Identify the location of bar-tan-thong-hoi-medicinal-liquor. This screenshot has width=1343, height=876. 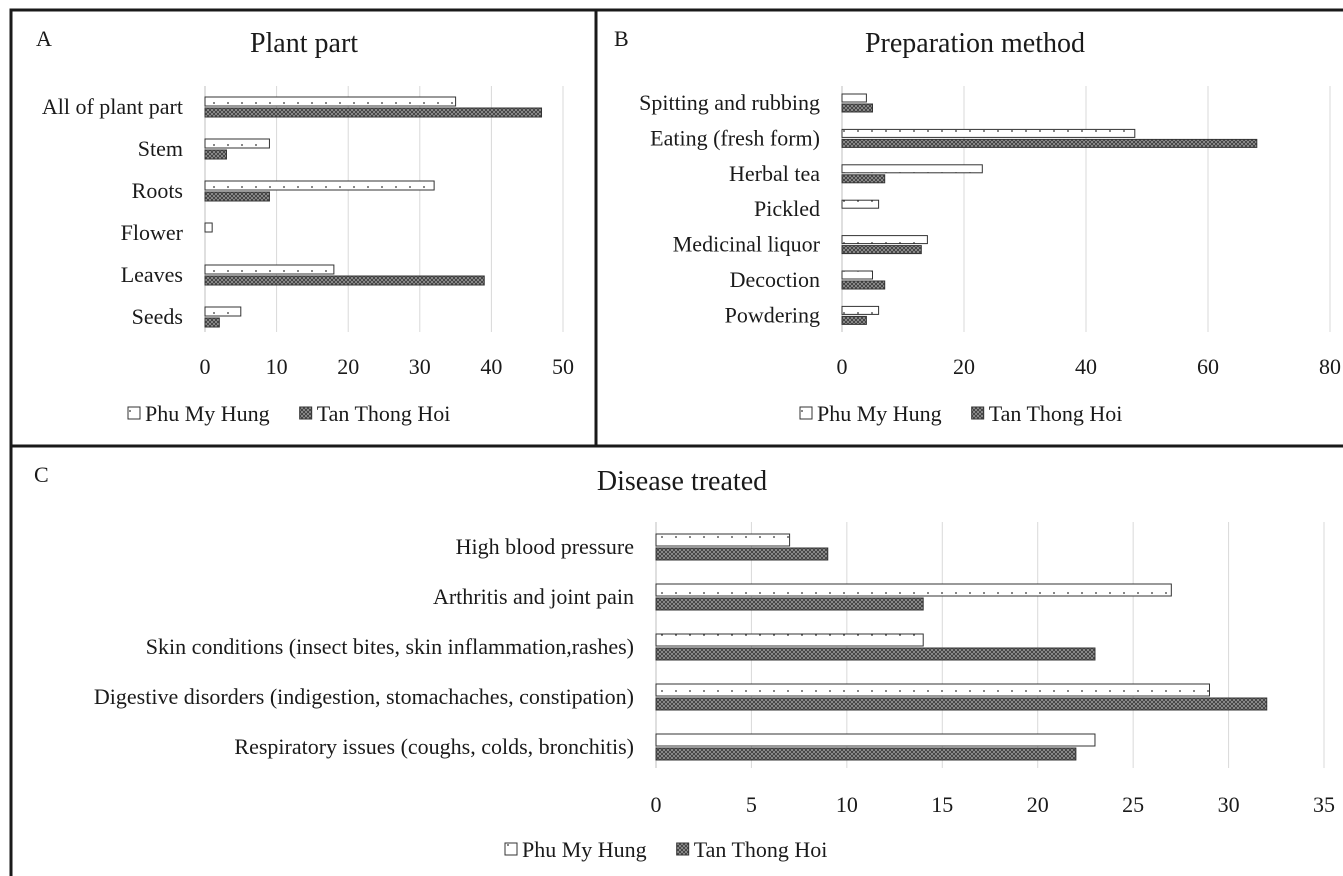
(881, 250).